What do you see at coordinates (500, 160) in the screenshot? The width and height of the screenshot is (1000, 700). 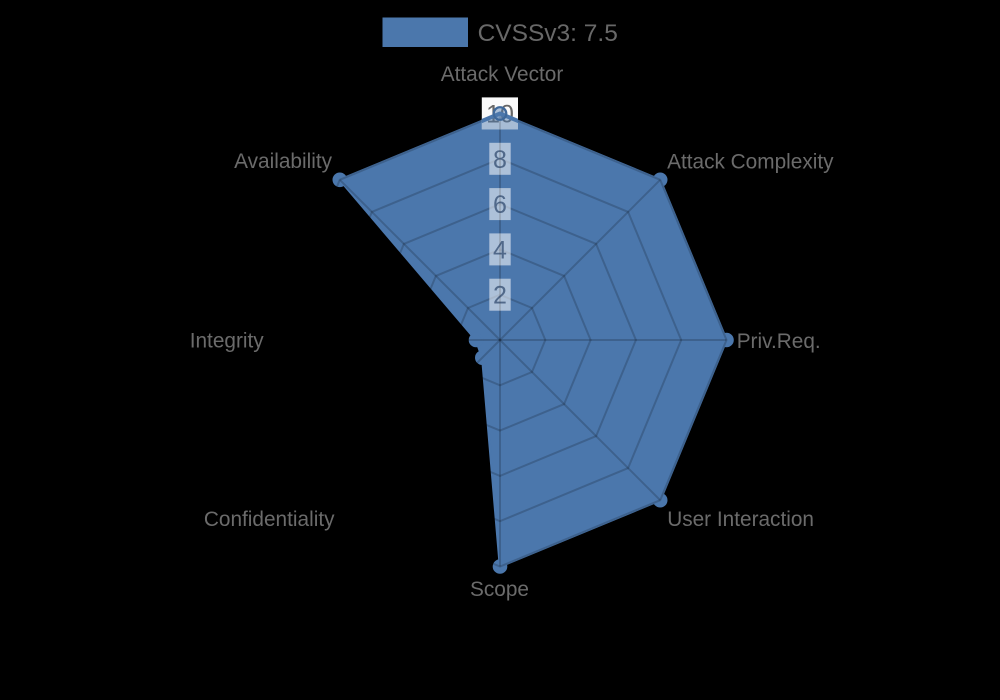 I see `svg-text: 8` at bounding box center [500, 160].